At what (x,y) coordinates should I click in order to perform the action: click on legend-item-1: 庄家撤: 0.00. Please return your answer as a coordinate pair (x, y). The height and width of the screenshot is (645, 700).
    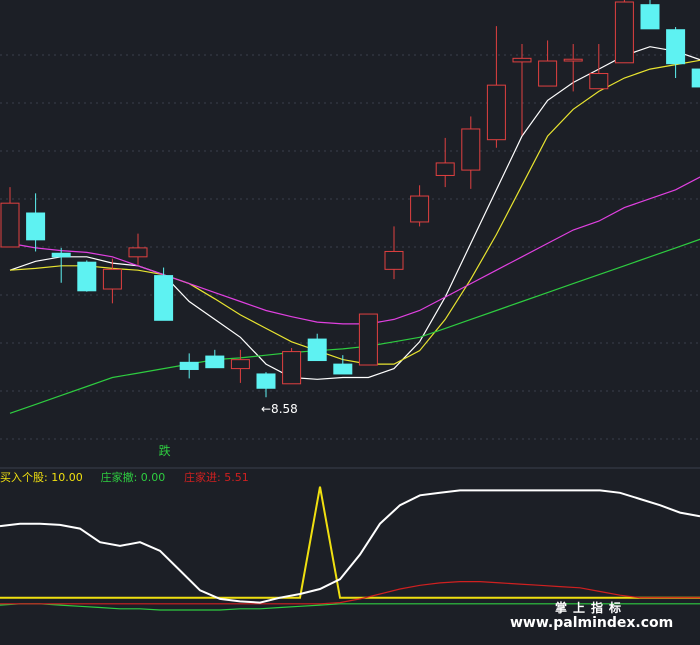
    Looking at the image, I should click on (133, 477).